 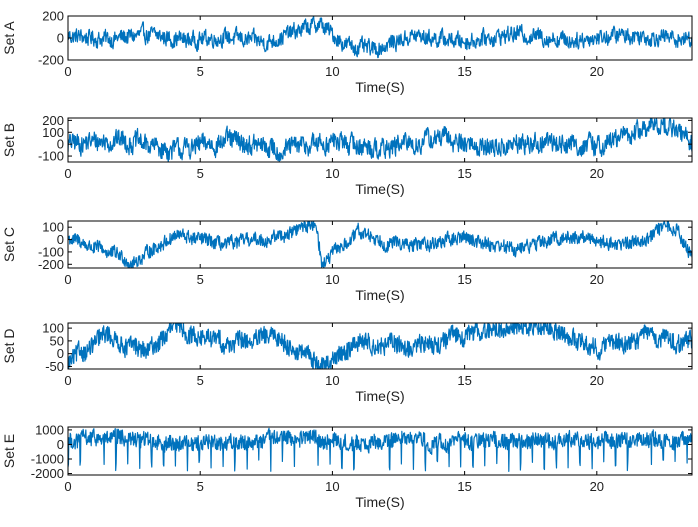 What do you see at coordinates (57, 340) in the screenshot?
I see `y-tick-label: 50` at bounding box center [57, 340].